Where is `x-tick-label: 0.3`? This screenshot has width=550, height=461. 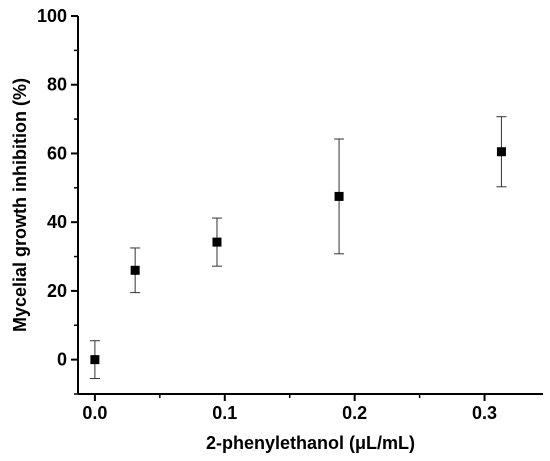 x-tick-label: 0.3 is located at coordinates (484, 413).